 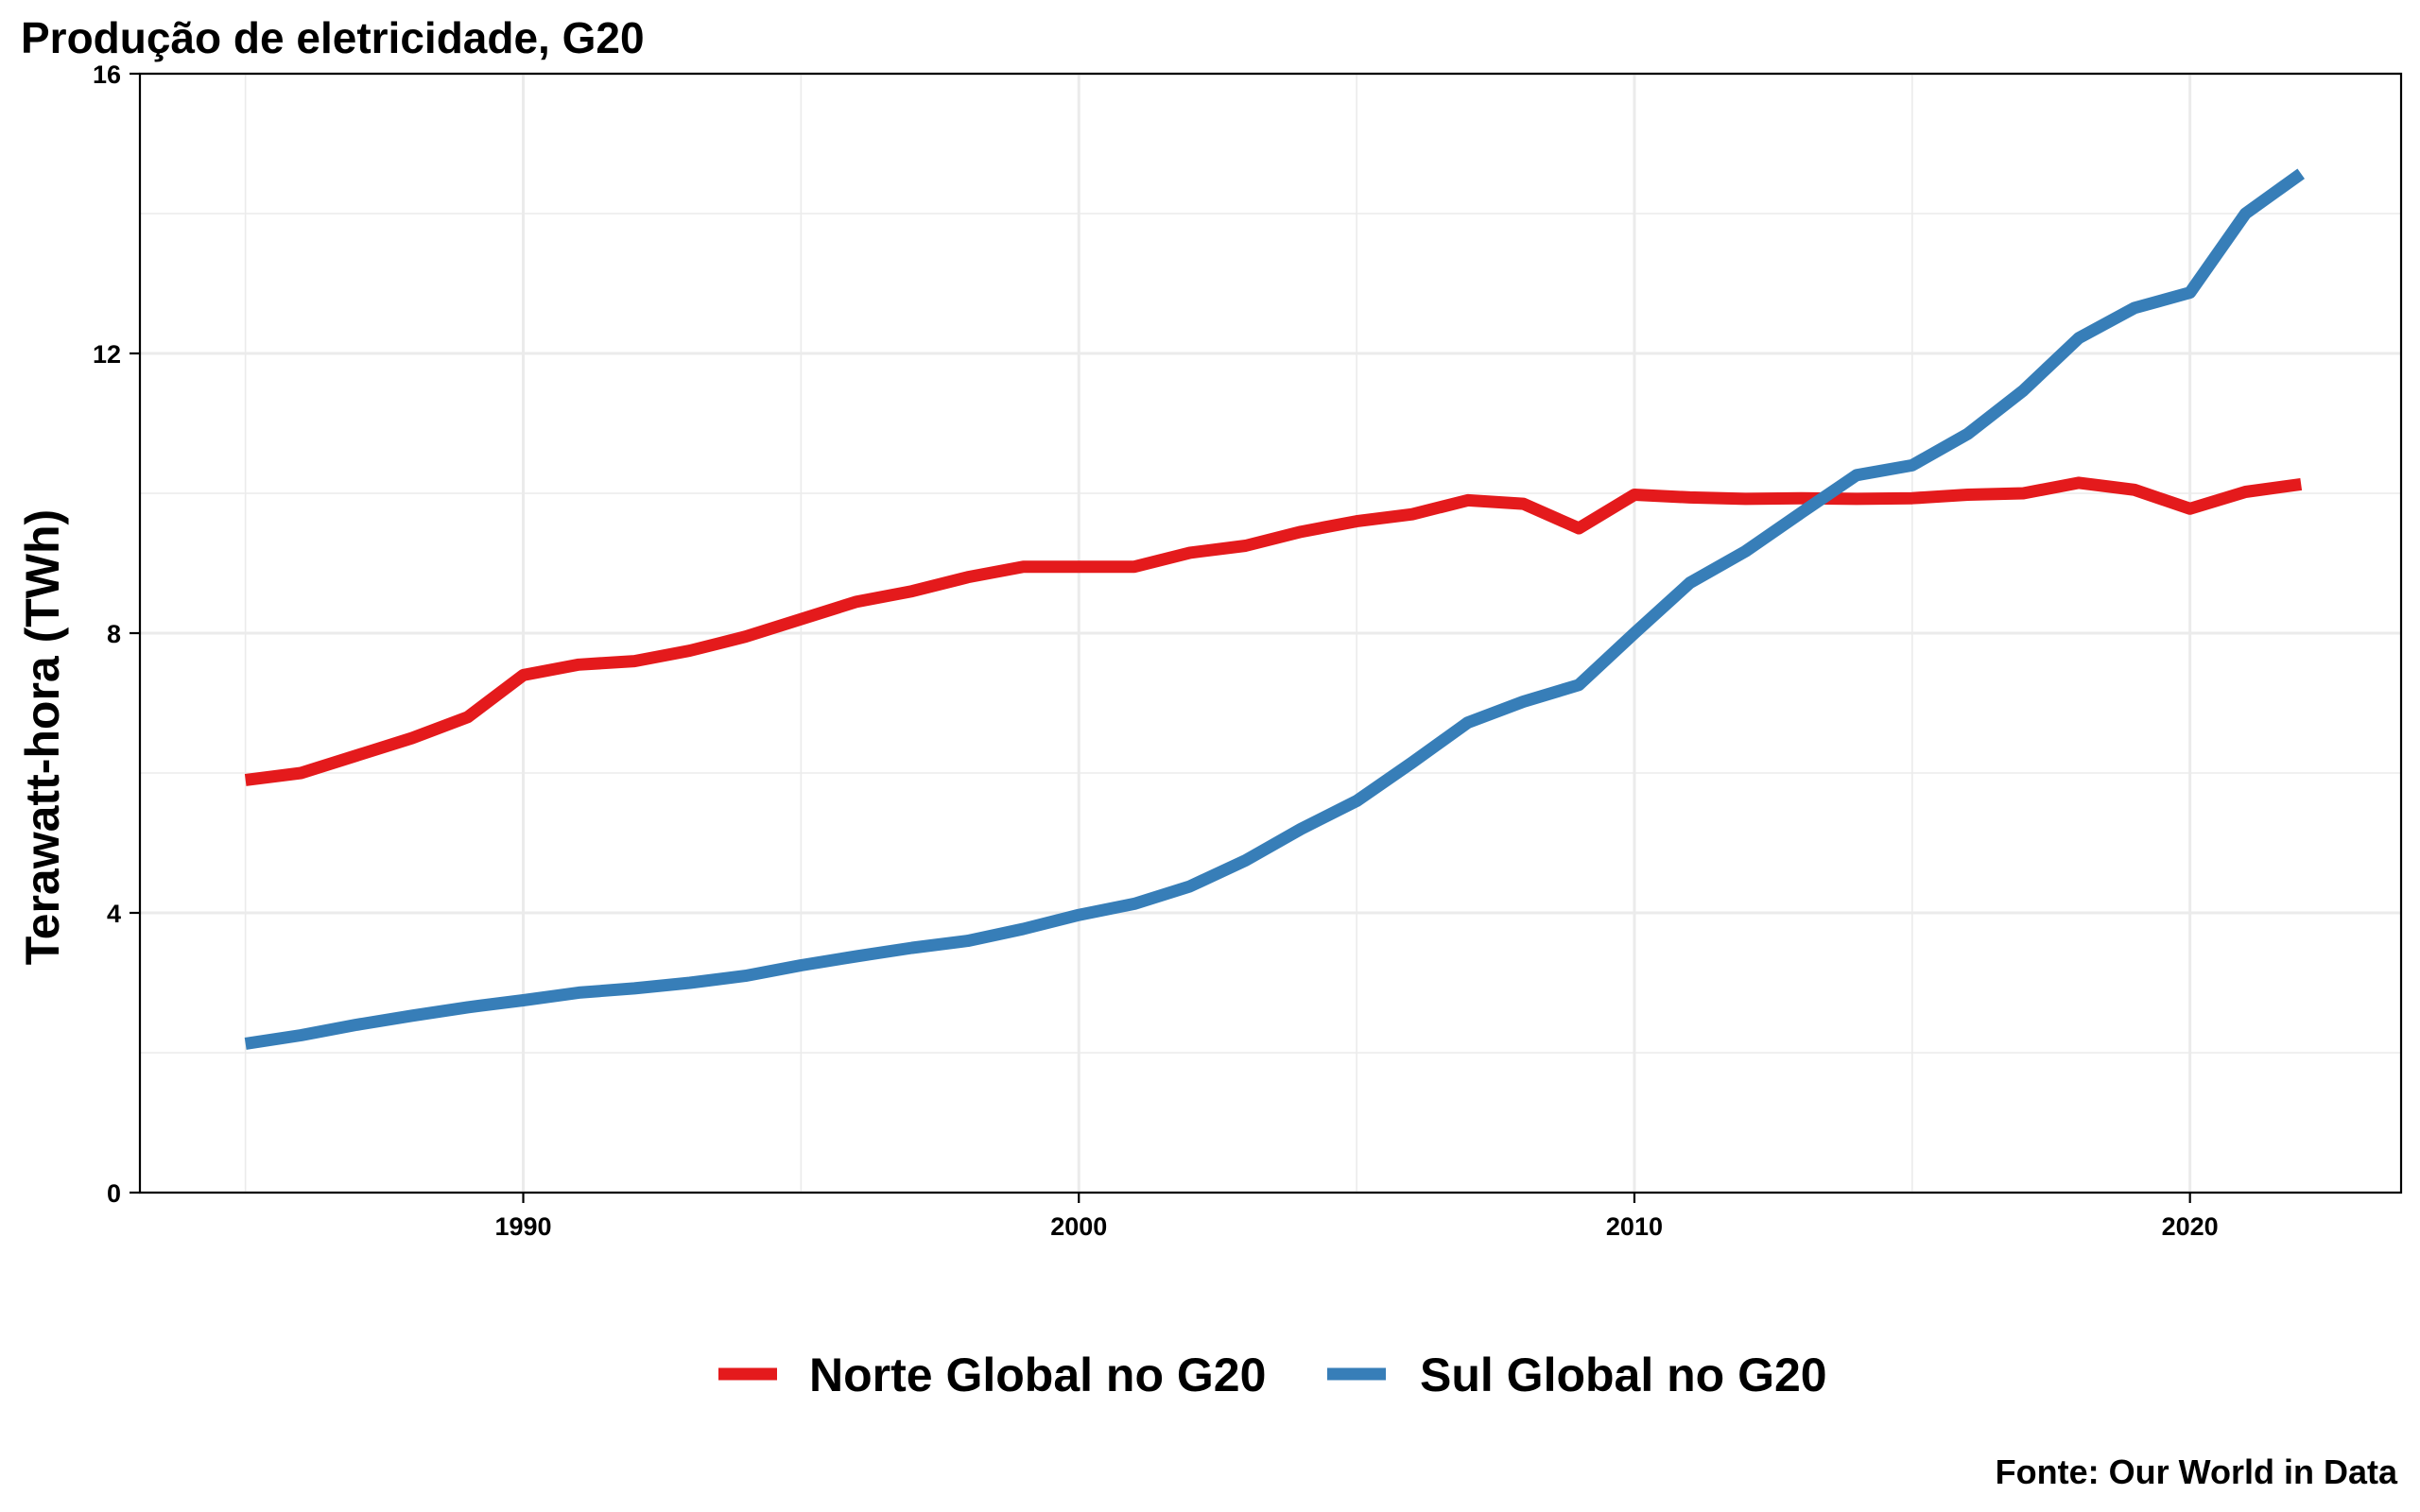 What do you see at coordinates (522, 1226) in the screenshot?
I see `x-tick-label: 1990` at bounding box center [522, 1226].